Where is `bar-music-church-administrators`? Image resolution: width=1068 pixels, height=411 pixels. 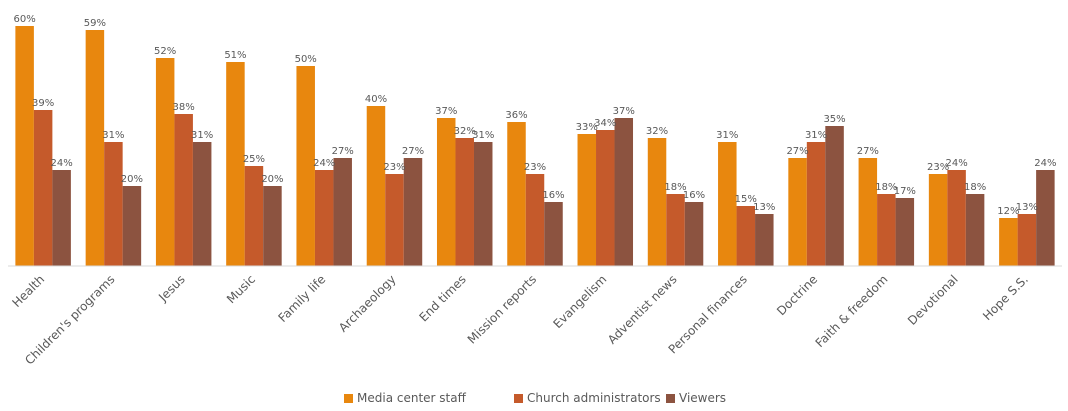 bar-music-church-administrators is located at coordinates (254, 216).